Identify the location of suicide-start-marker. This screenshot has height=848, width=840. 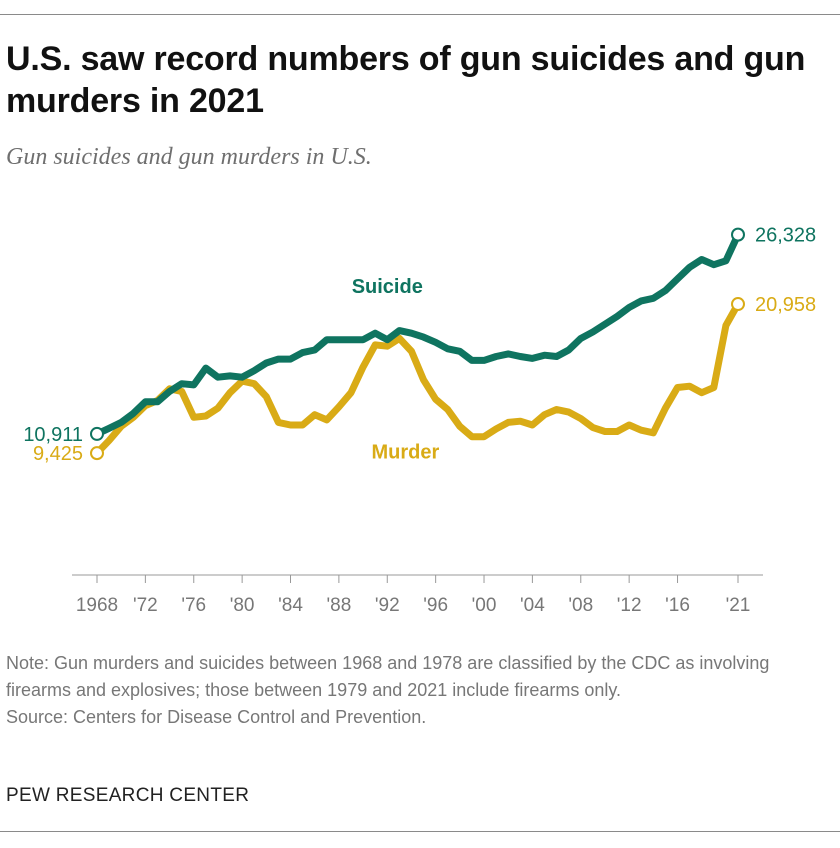
(97, 433).